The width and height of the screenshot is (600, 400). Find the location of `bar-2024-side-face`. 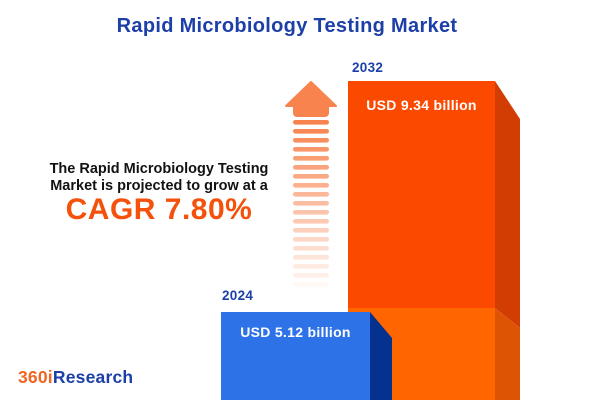

bar-2024-side-face is located at coordinates (381, 356).